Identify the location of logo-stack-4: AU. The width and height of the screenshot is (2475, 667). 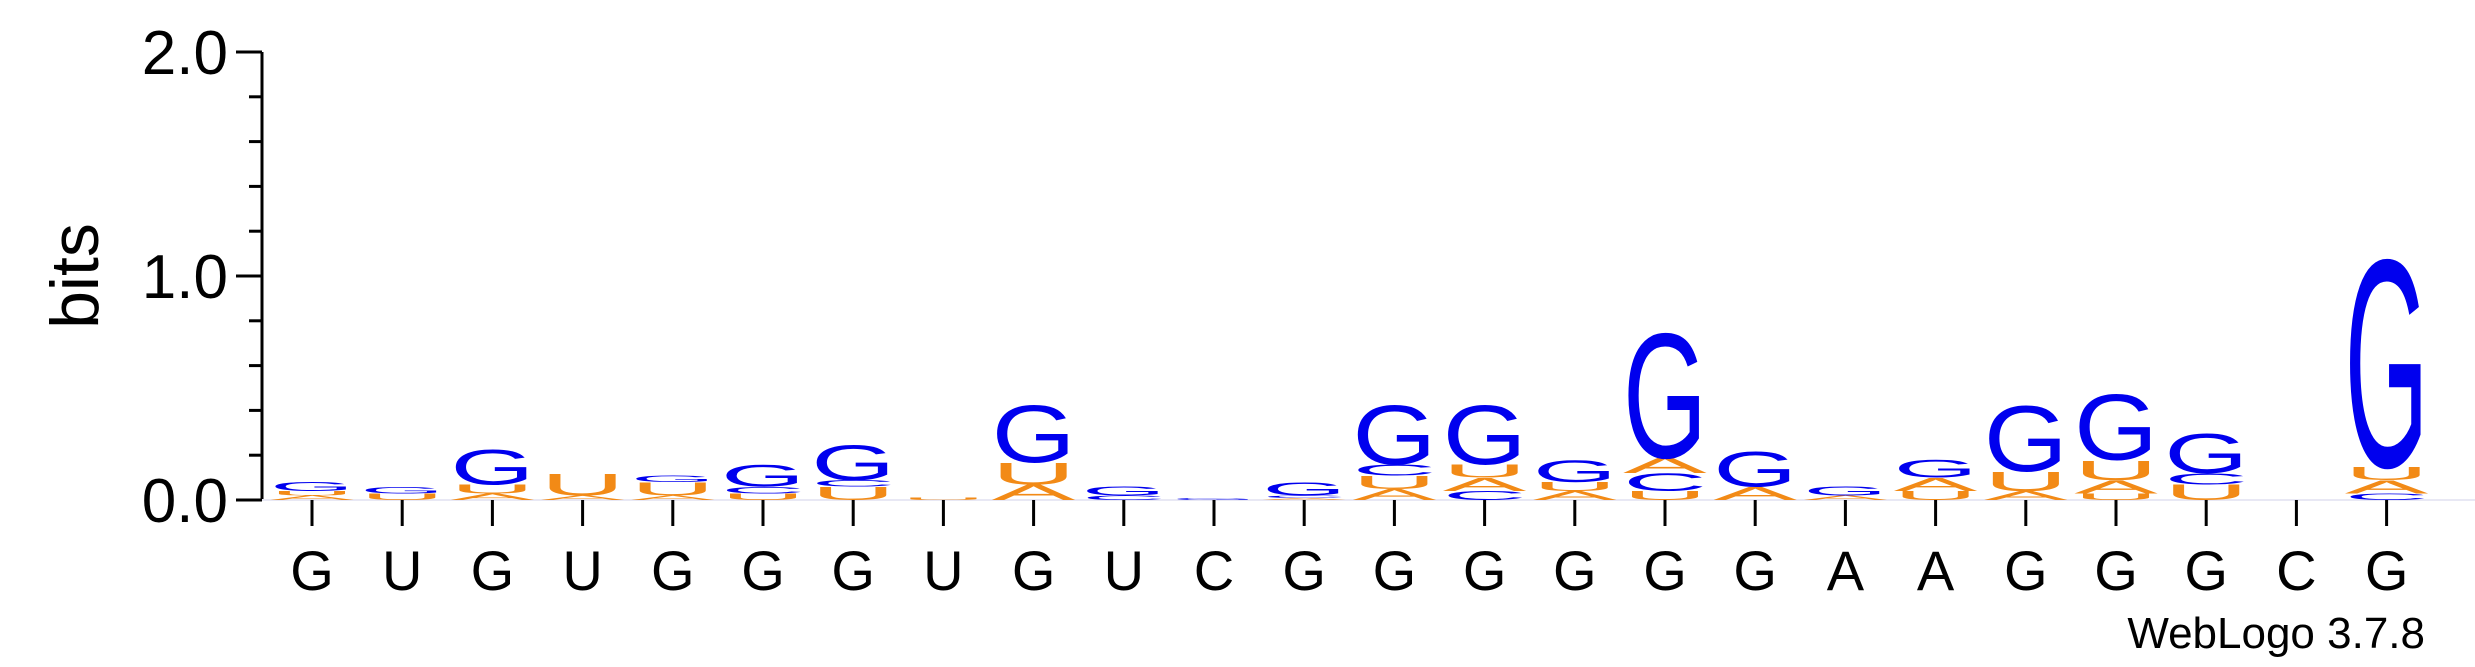
(583, 485).